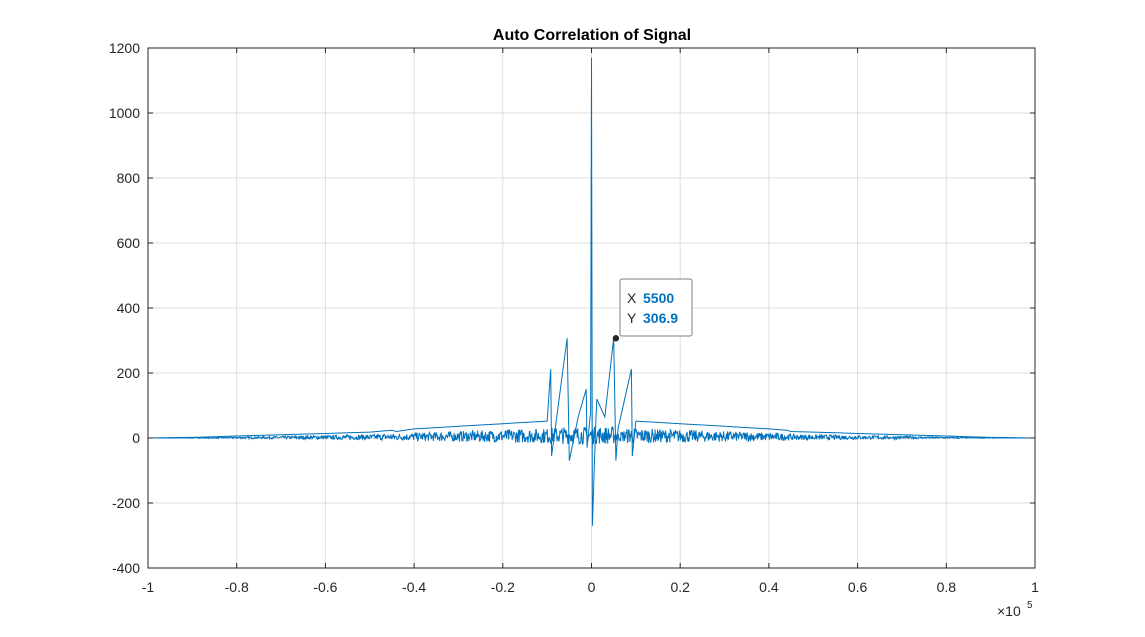  I want to click on x-tick-label: 0.4, so click(769, 587).